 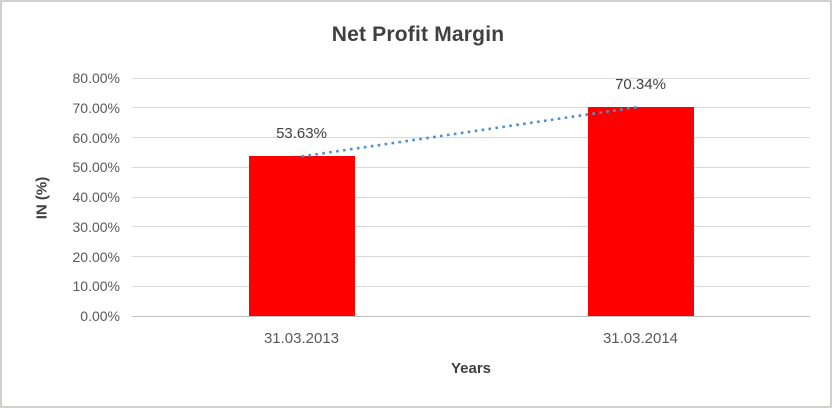 I want to click on x-category-label: 31.03.2014, so click(x=640, y=338).